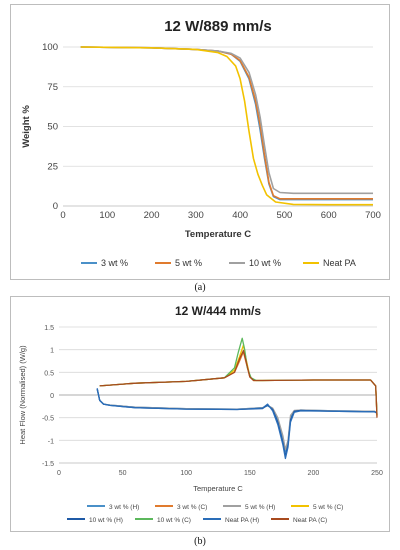 Image resolution: width=400 pixels, height=550 pixels. Describe the element at coordinates (200, 287) in the screenshot. I see `figure-label-a: (a)` at that location.